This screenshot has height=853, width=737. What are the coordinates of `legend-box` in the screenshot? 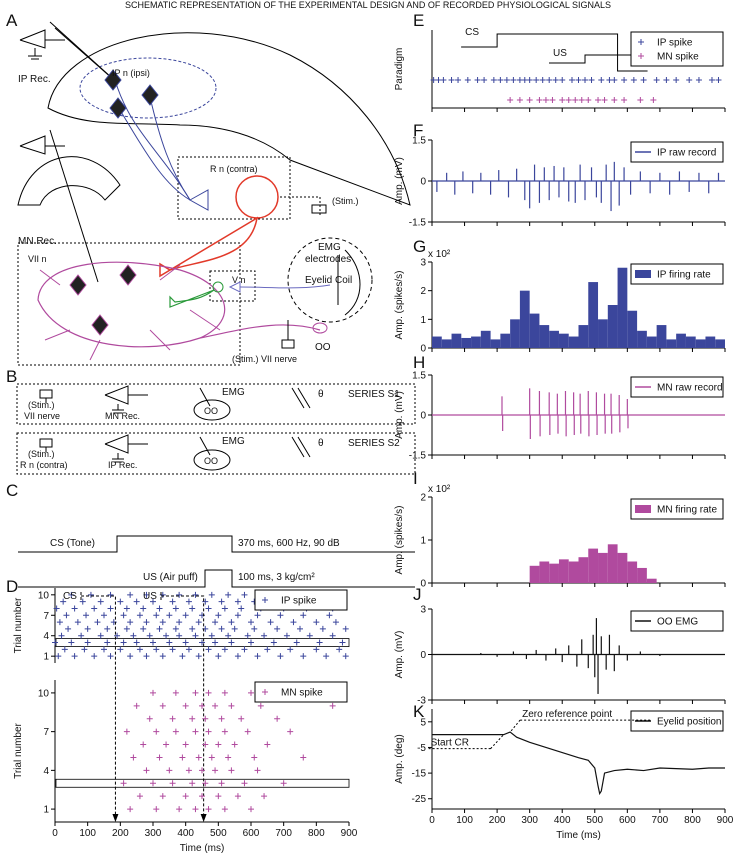 It's located at (677, 49).